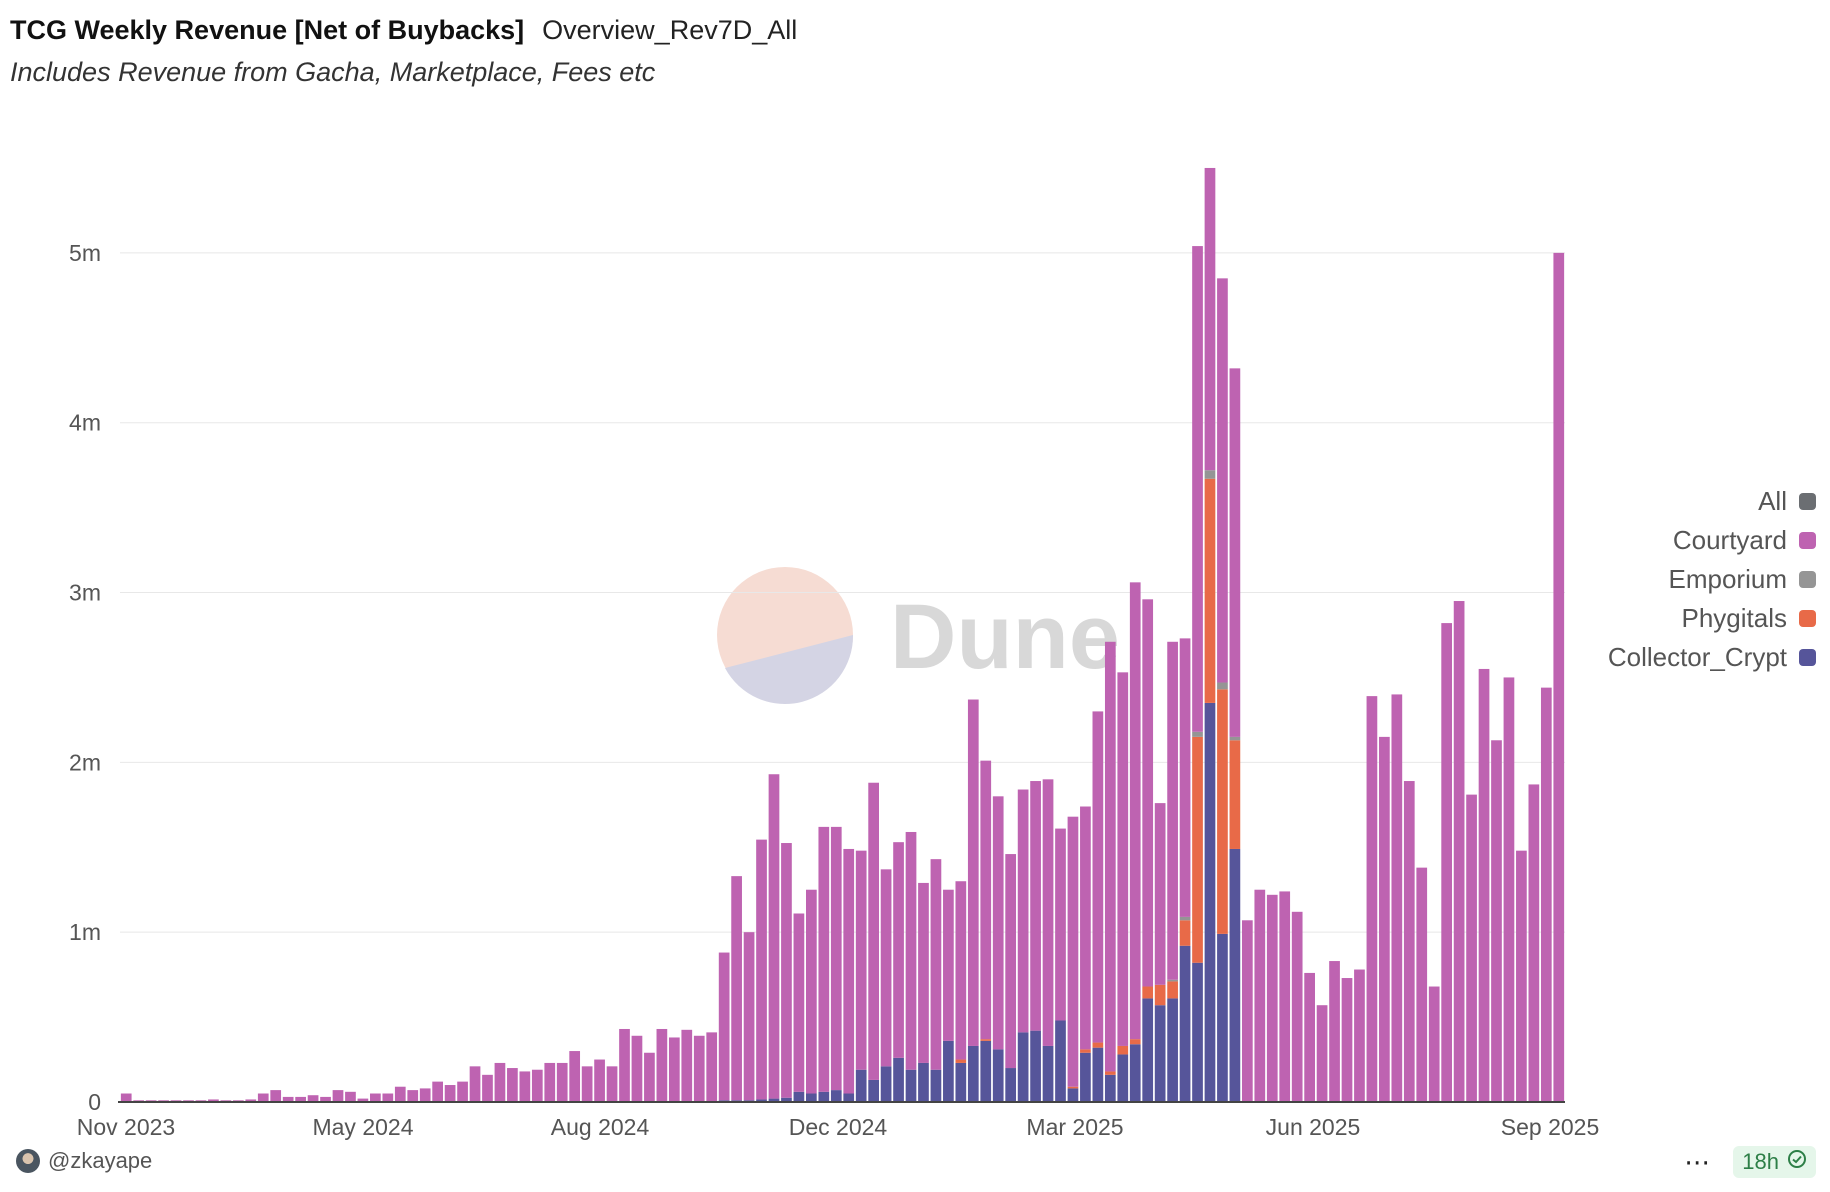 The width and height of the screenshot is (1830, 1192). What do you see at coordinates (1698, 1162) in the screenshot?
I see `more-options-icon: ⋯` at bounding box center [1698, 1162].